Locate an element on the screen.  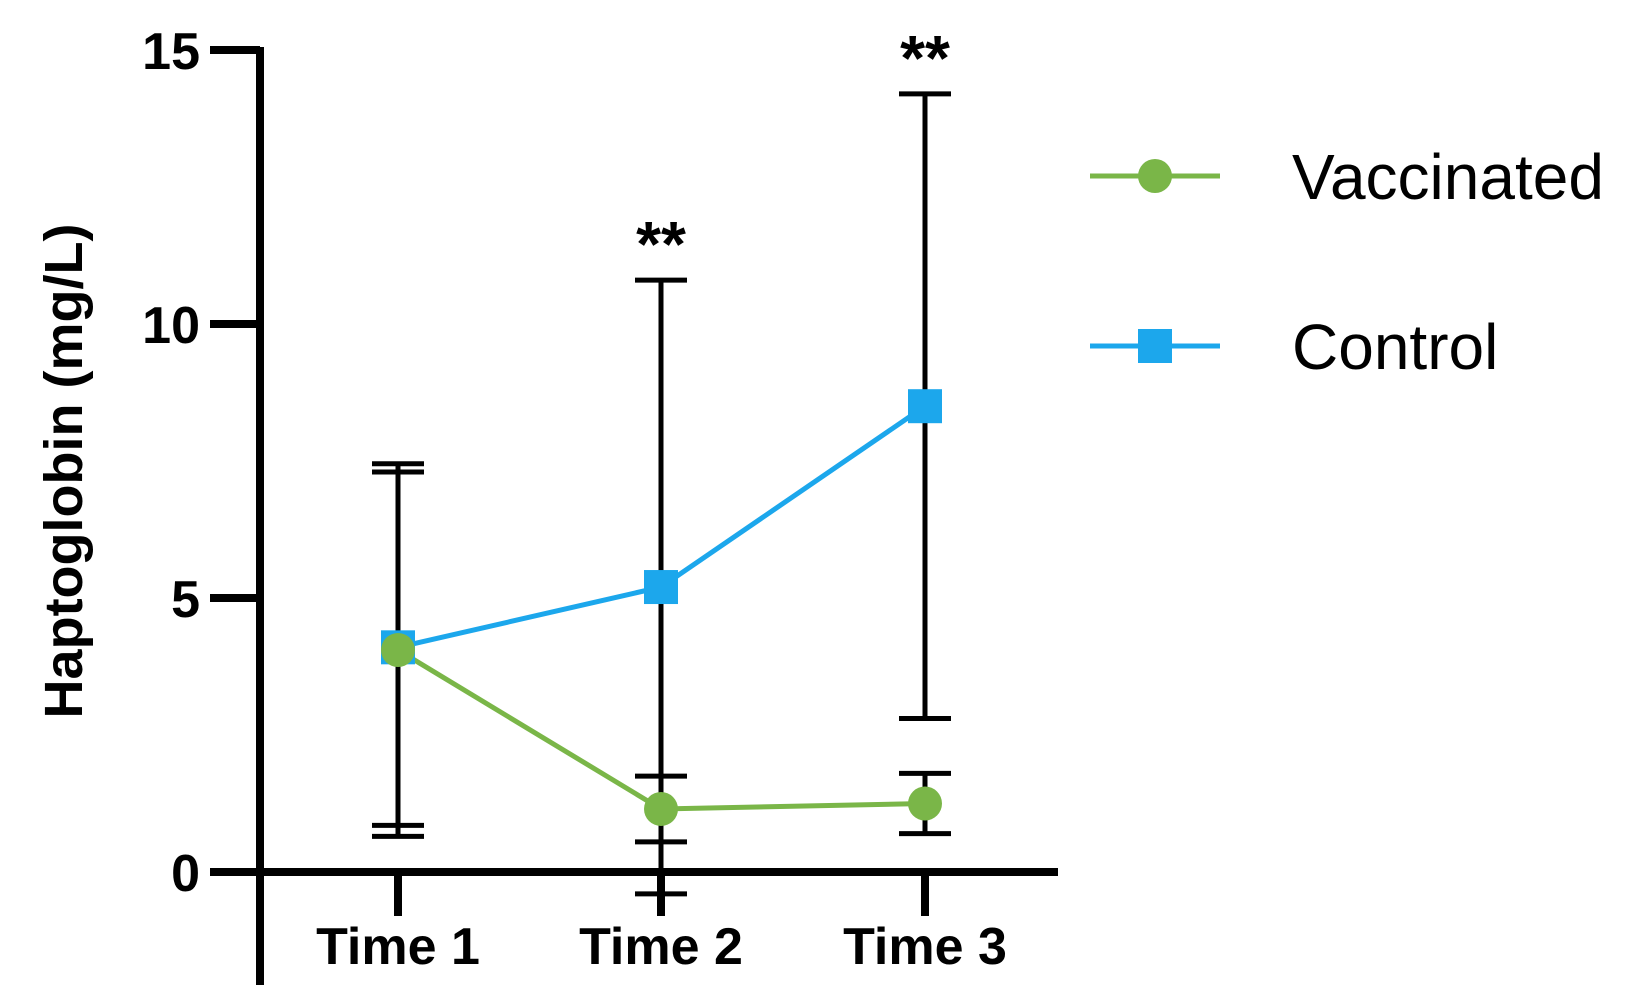
x-tick-label: Time 1 is located at coordinates (398, 947).